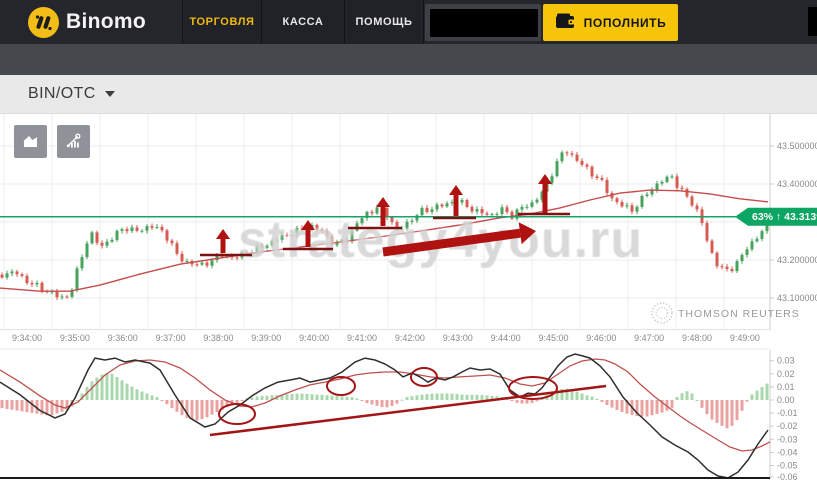 The image size is (817, 484). Describe the element at coordinates (787, 466) in the screenshot. I see `oscillator-label: -0.05` at that location.